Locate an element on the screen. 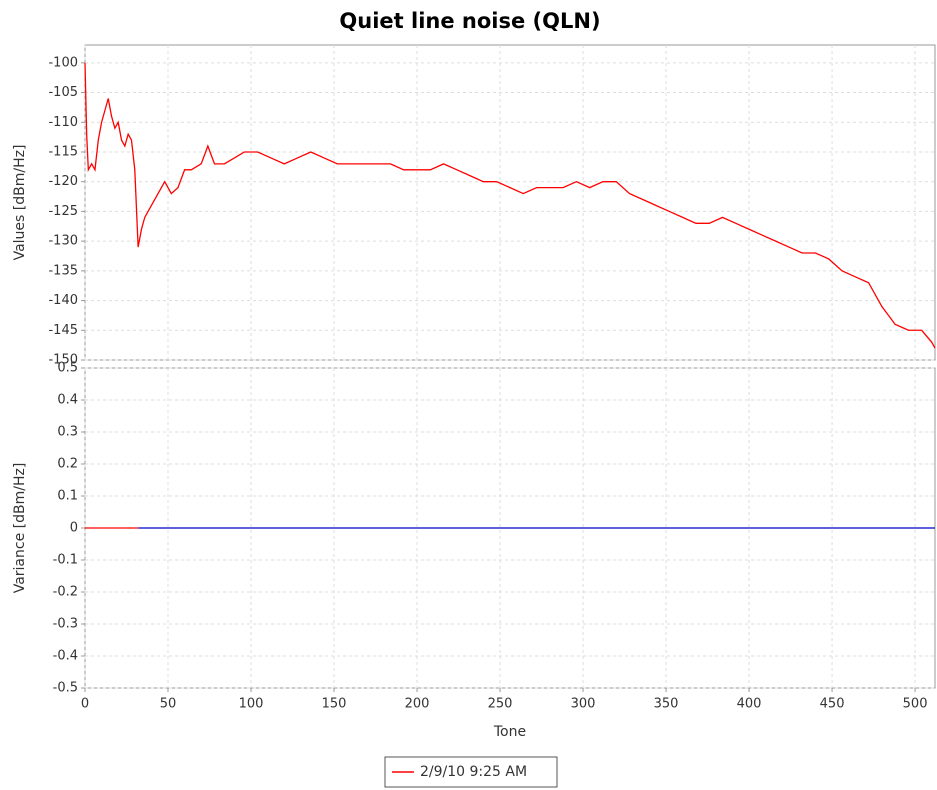 The height and width of the screenshot is (790, 937). chart-title: Quiet line noise (QLN) is located at coordinates (469, 21).